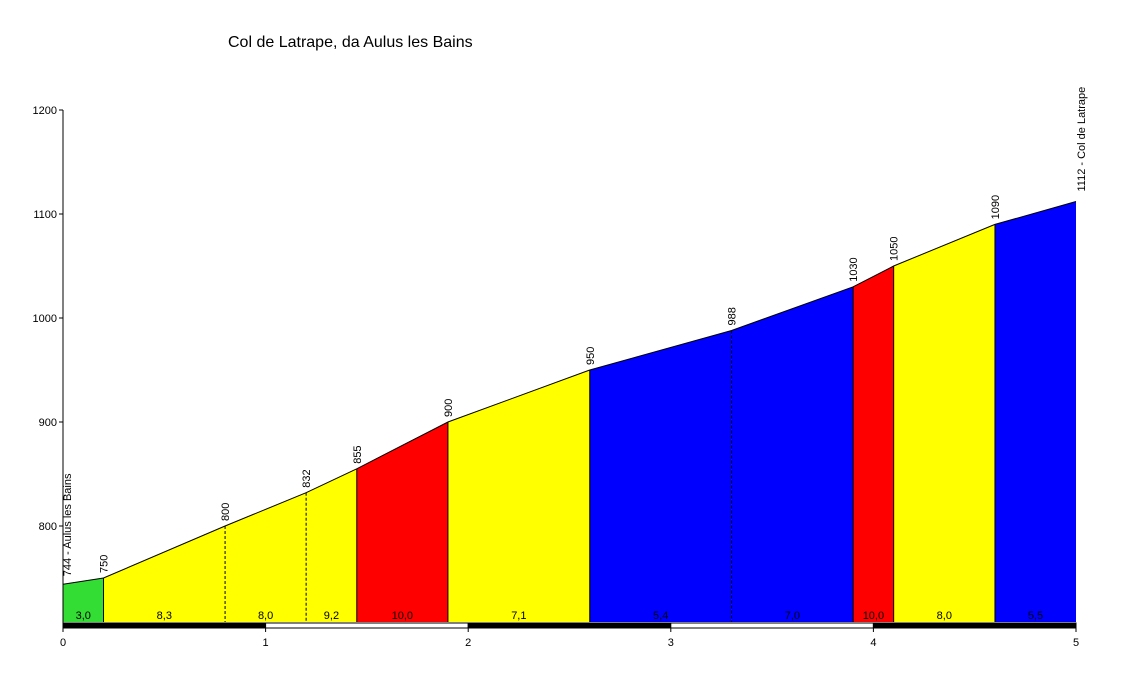 The width and height of the screenshot is (1136, 673). I want to click on x-tick-label-0: 0, so click(63, 643).